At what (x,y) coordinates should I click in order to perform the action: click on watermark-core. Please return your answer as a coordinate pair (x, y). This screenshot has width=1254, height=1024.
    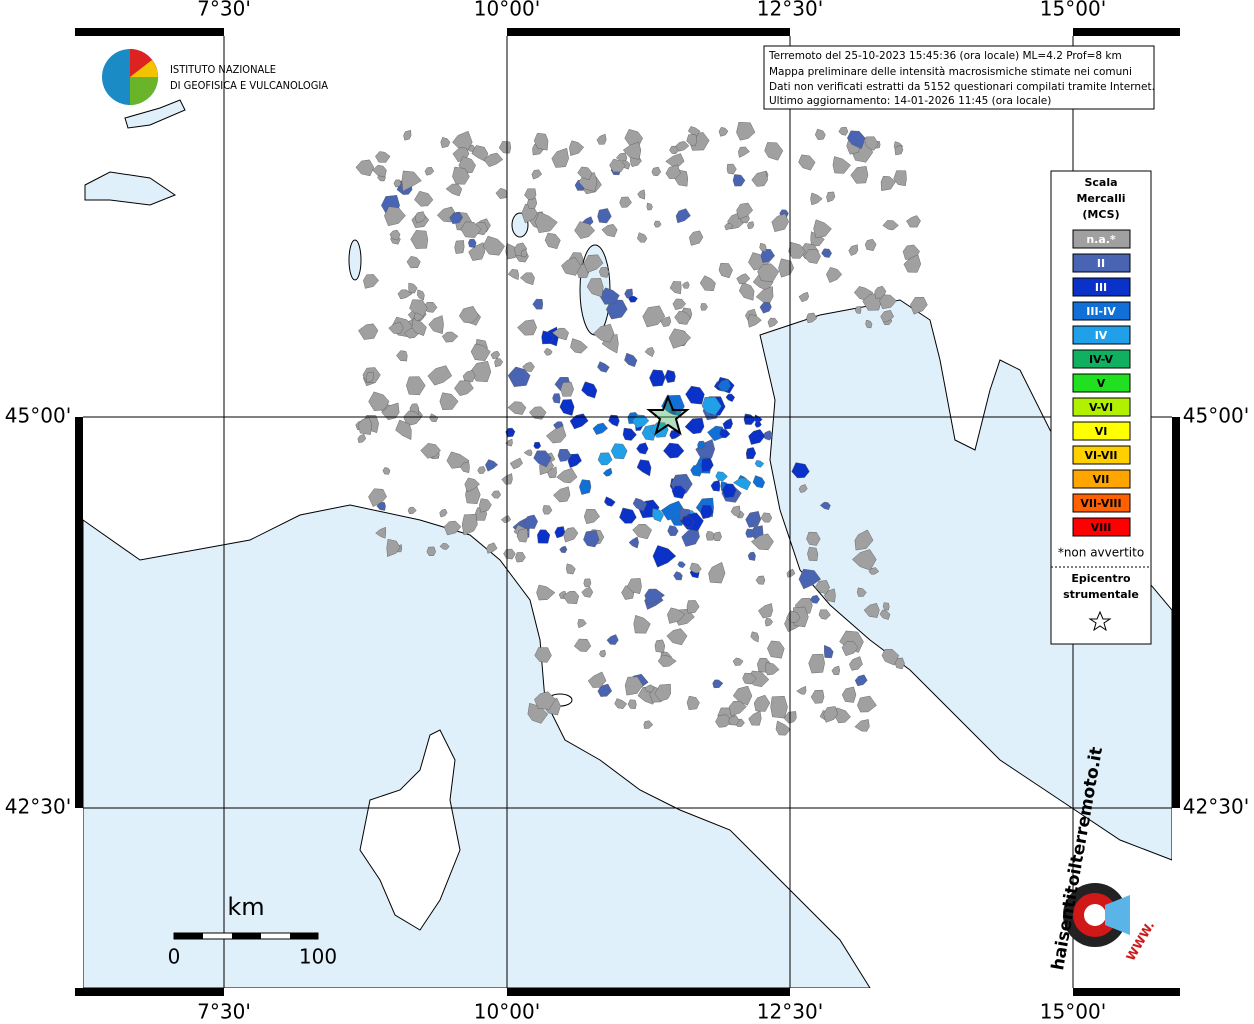
    Looking at the image, I should click on (1095, 915).